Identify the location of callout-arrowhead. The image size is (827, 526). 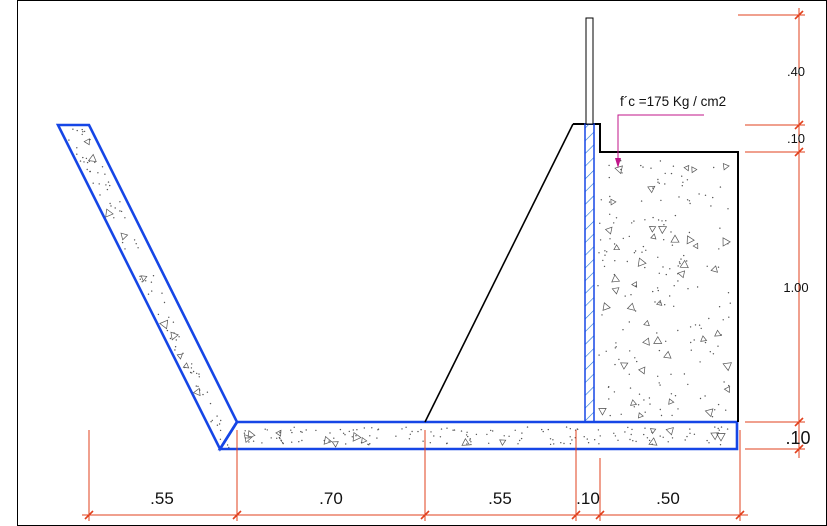
(618, 163).